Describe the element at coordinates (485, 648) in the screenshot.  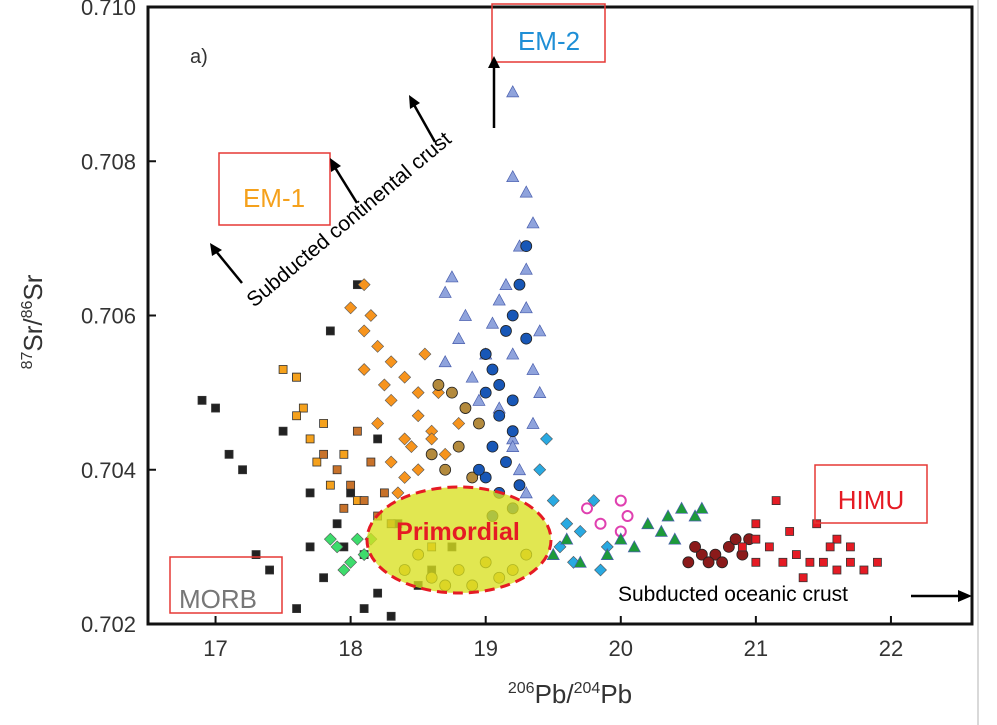
I see `x-tick-label: 19` at that location.